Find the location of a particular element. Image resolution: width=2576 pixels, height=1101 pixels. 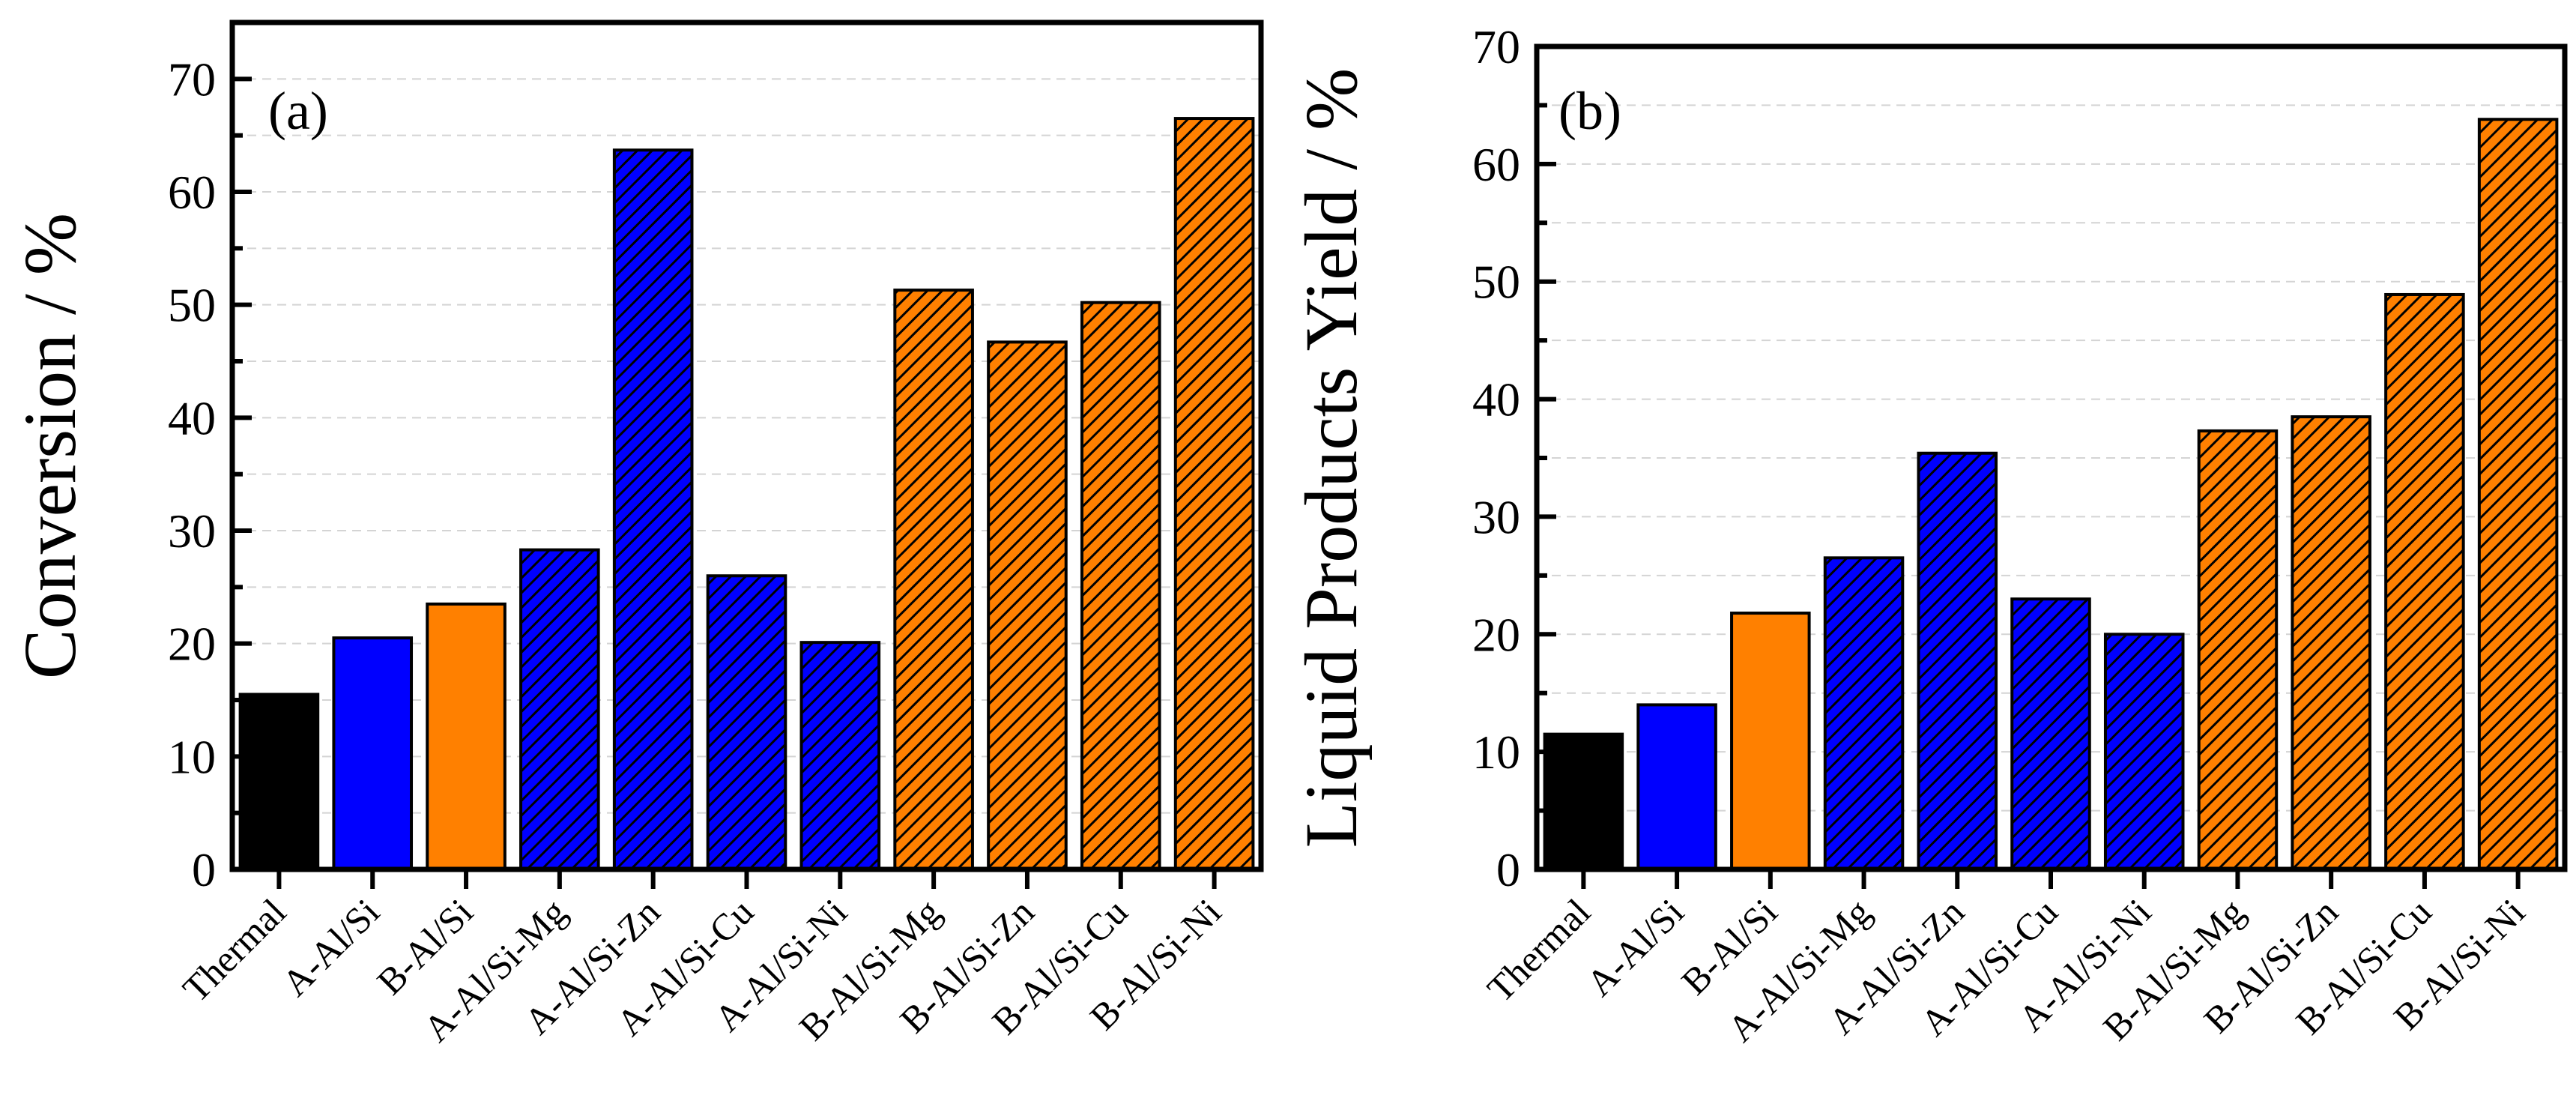

y-axis-title: Liquid Products Yield / % is located at coordinates (1331, 458).